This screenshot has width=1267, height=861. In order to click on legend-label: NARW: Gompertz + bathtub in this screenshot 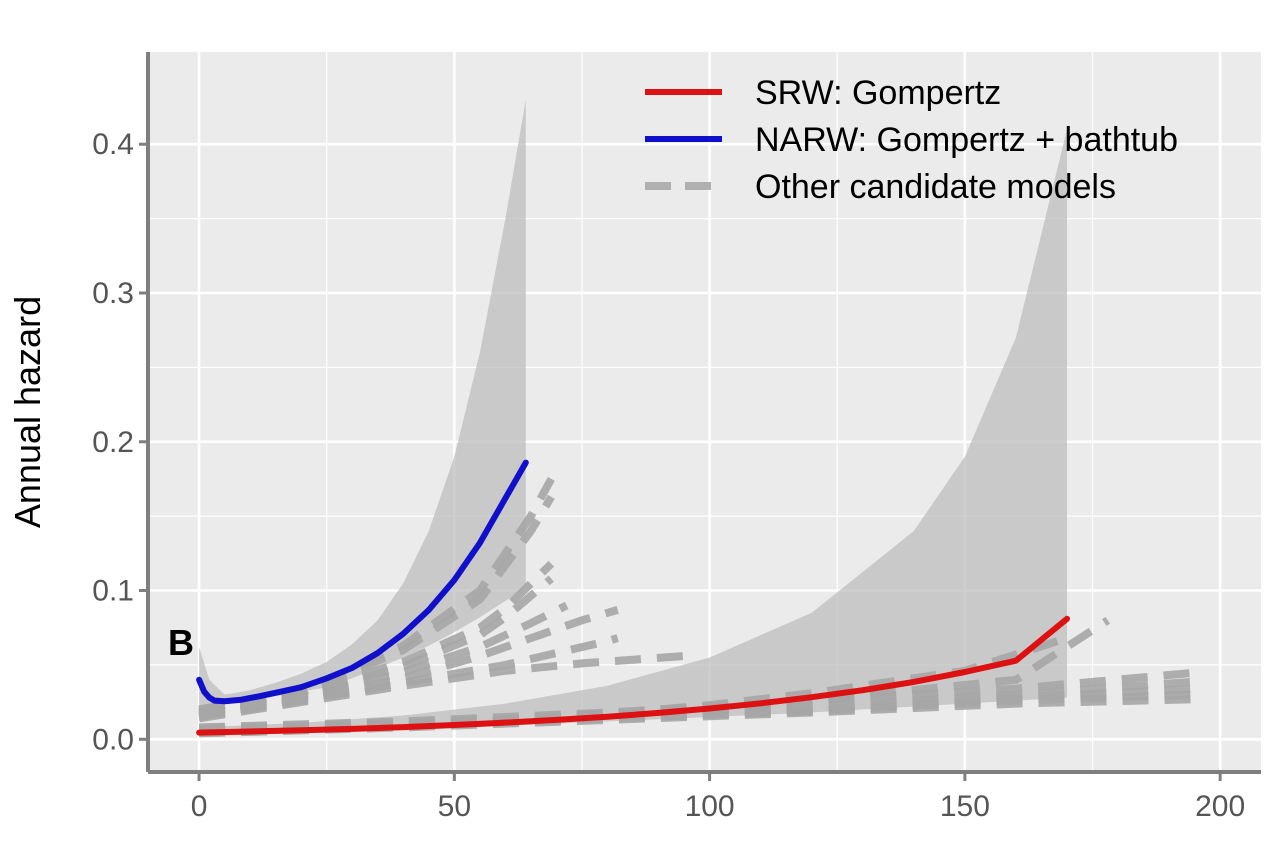, I will do `click(966, 140)`.